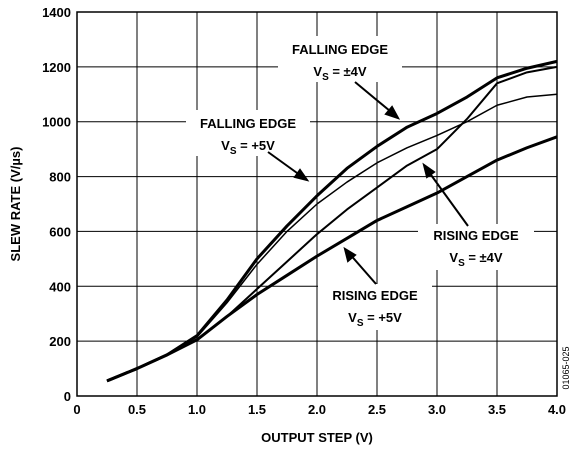 The image size is (573, 452). What do you see at coordinates (56, 67) in the screenshot?
I see `y-tick-label: 1200` at bounding box center [56, 67].